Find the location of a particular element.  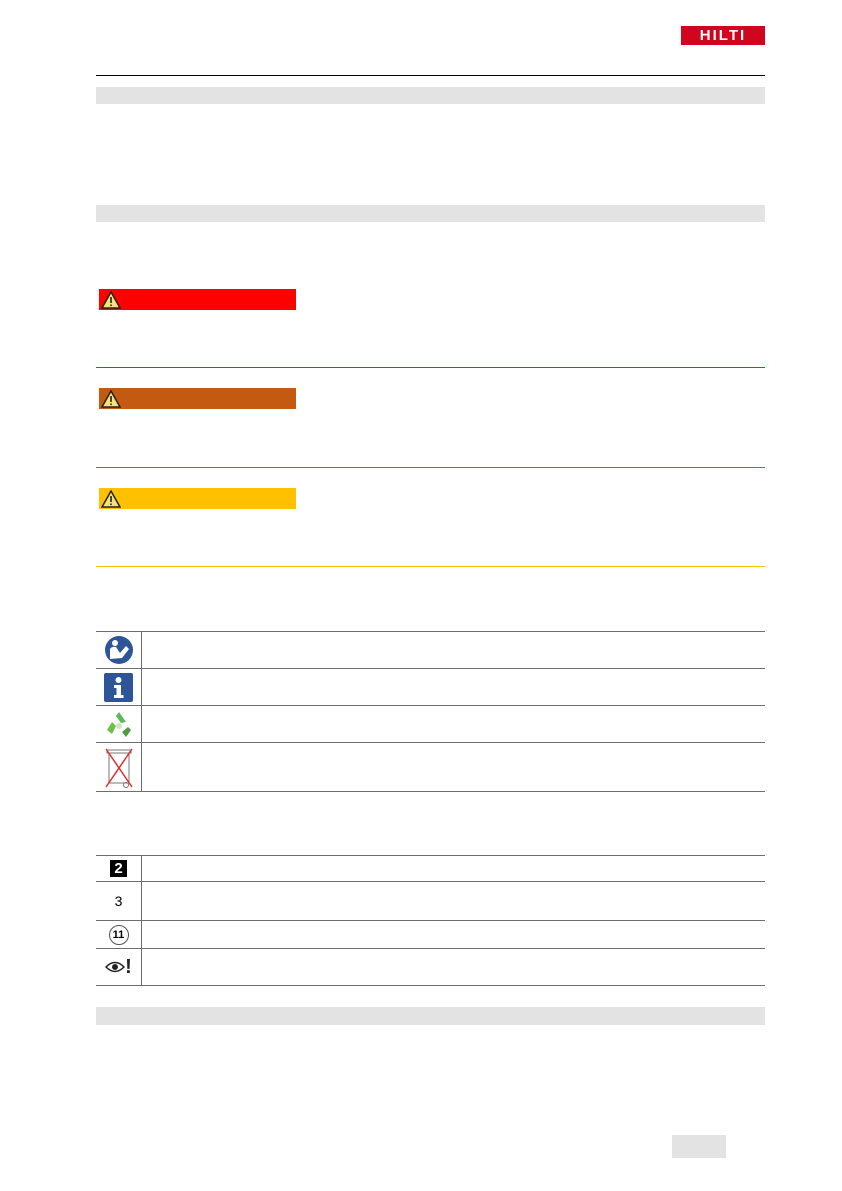

hilti-logo: HILTI is located at coordinates (723, 35).